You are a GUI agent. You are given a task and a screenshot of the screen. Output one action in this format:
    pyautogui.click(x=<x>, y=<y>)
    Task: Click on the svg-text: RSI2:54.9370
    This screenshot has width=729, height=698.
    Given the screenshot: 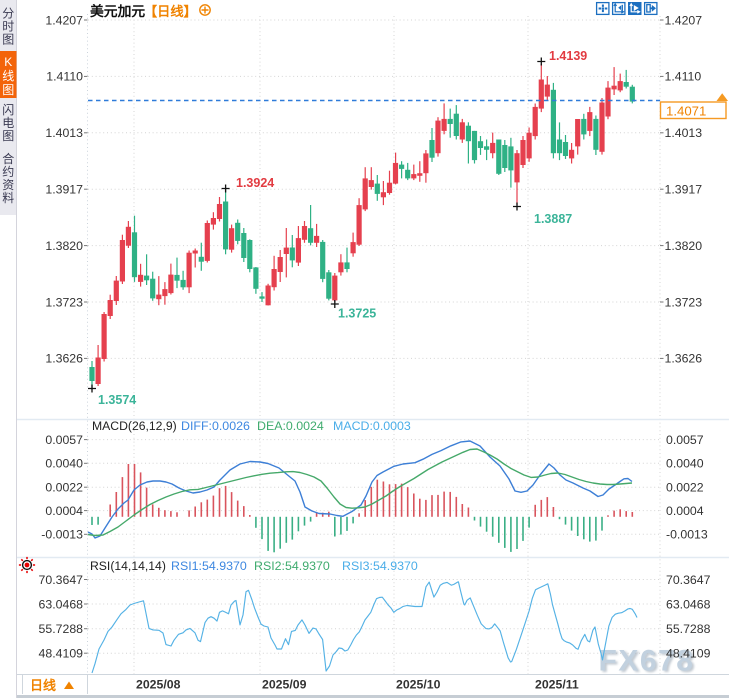 What is the action you would take?
    pyautogui.click(x=292, y=566)
    